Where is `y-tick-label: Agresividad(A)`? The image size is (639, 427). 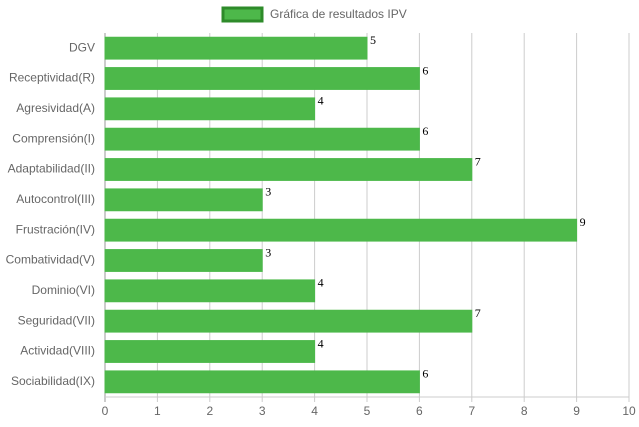
y-tick-label: Agresividad(A) is located at coordinates (55, 108).